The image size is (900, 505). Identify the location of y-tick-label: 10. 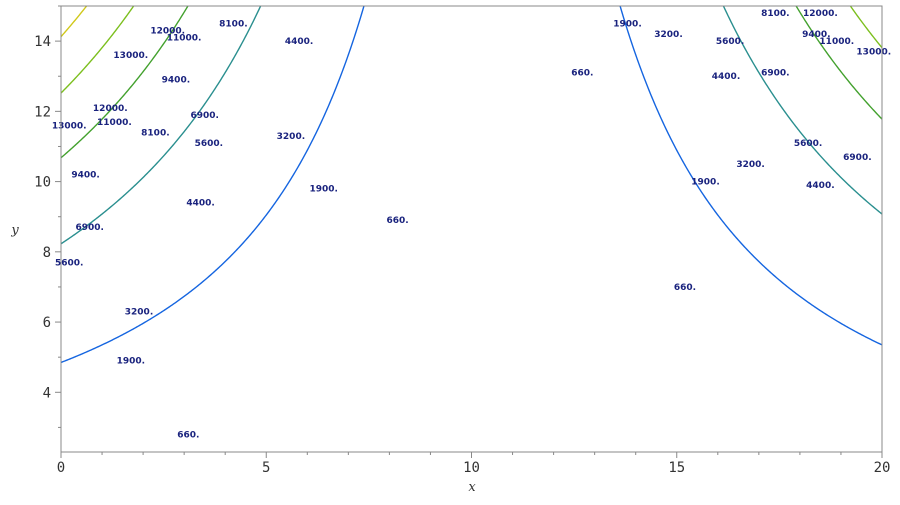
(42, 183).